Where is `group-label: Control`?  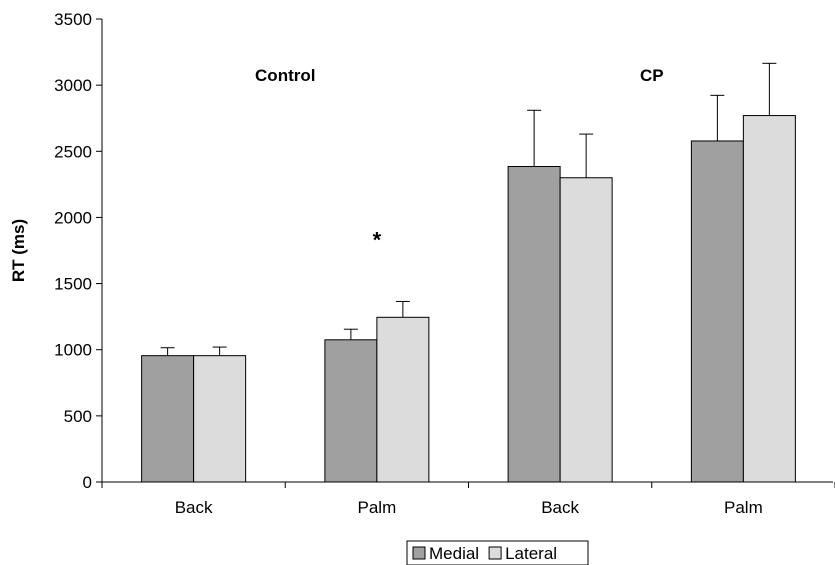 group-label: Control is located at coordinates (285, 75).